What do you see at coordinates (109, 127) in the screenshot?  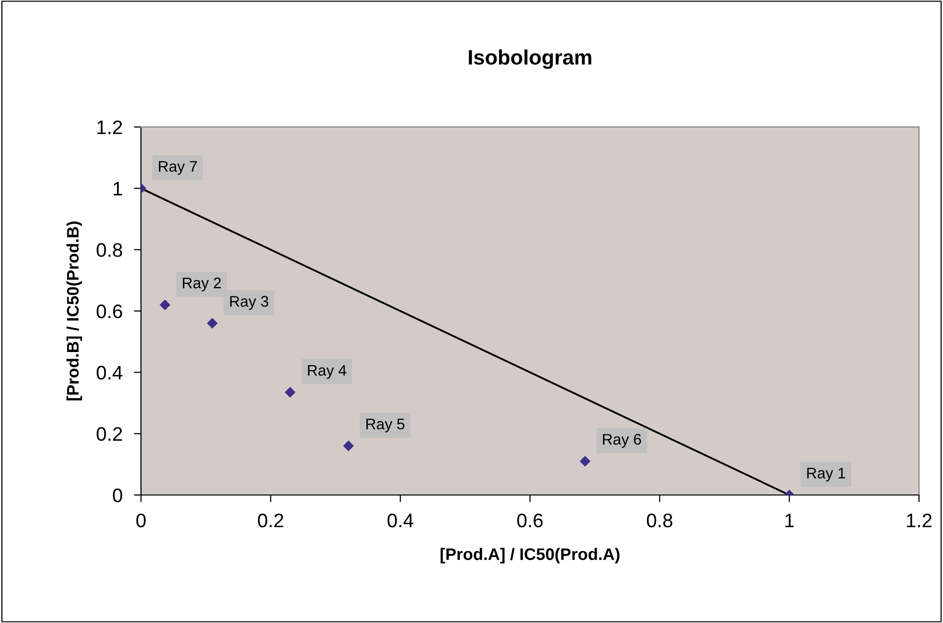 I see `y-tick-label: 1.2` at bounding box center [109, 127].